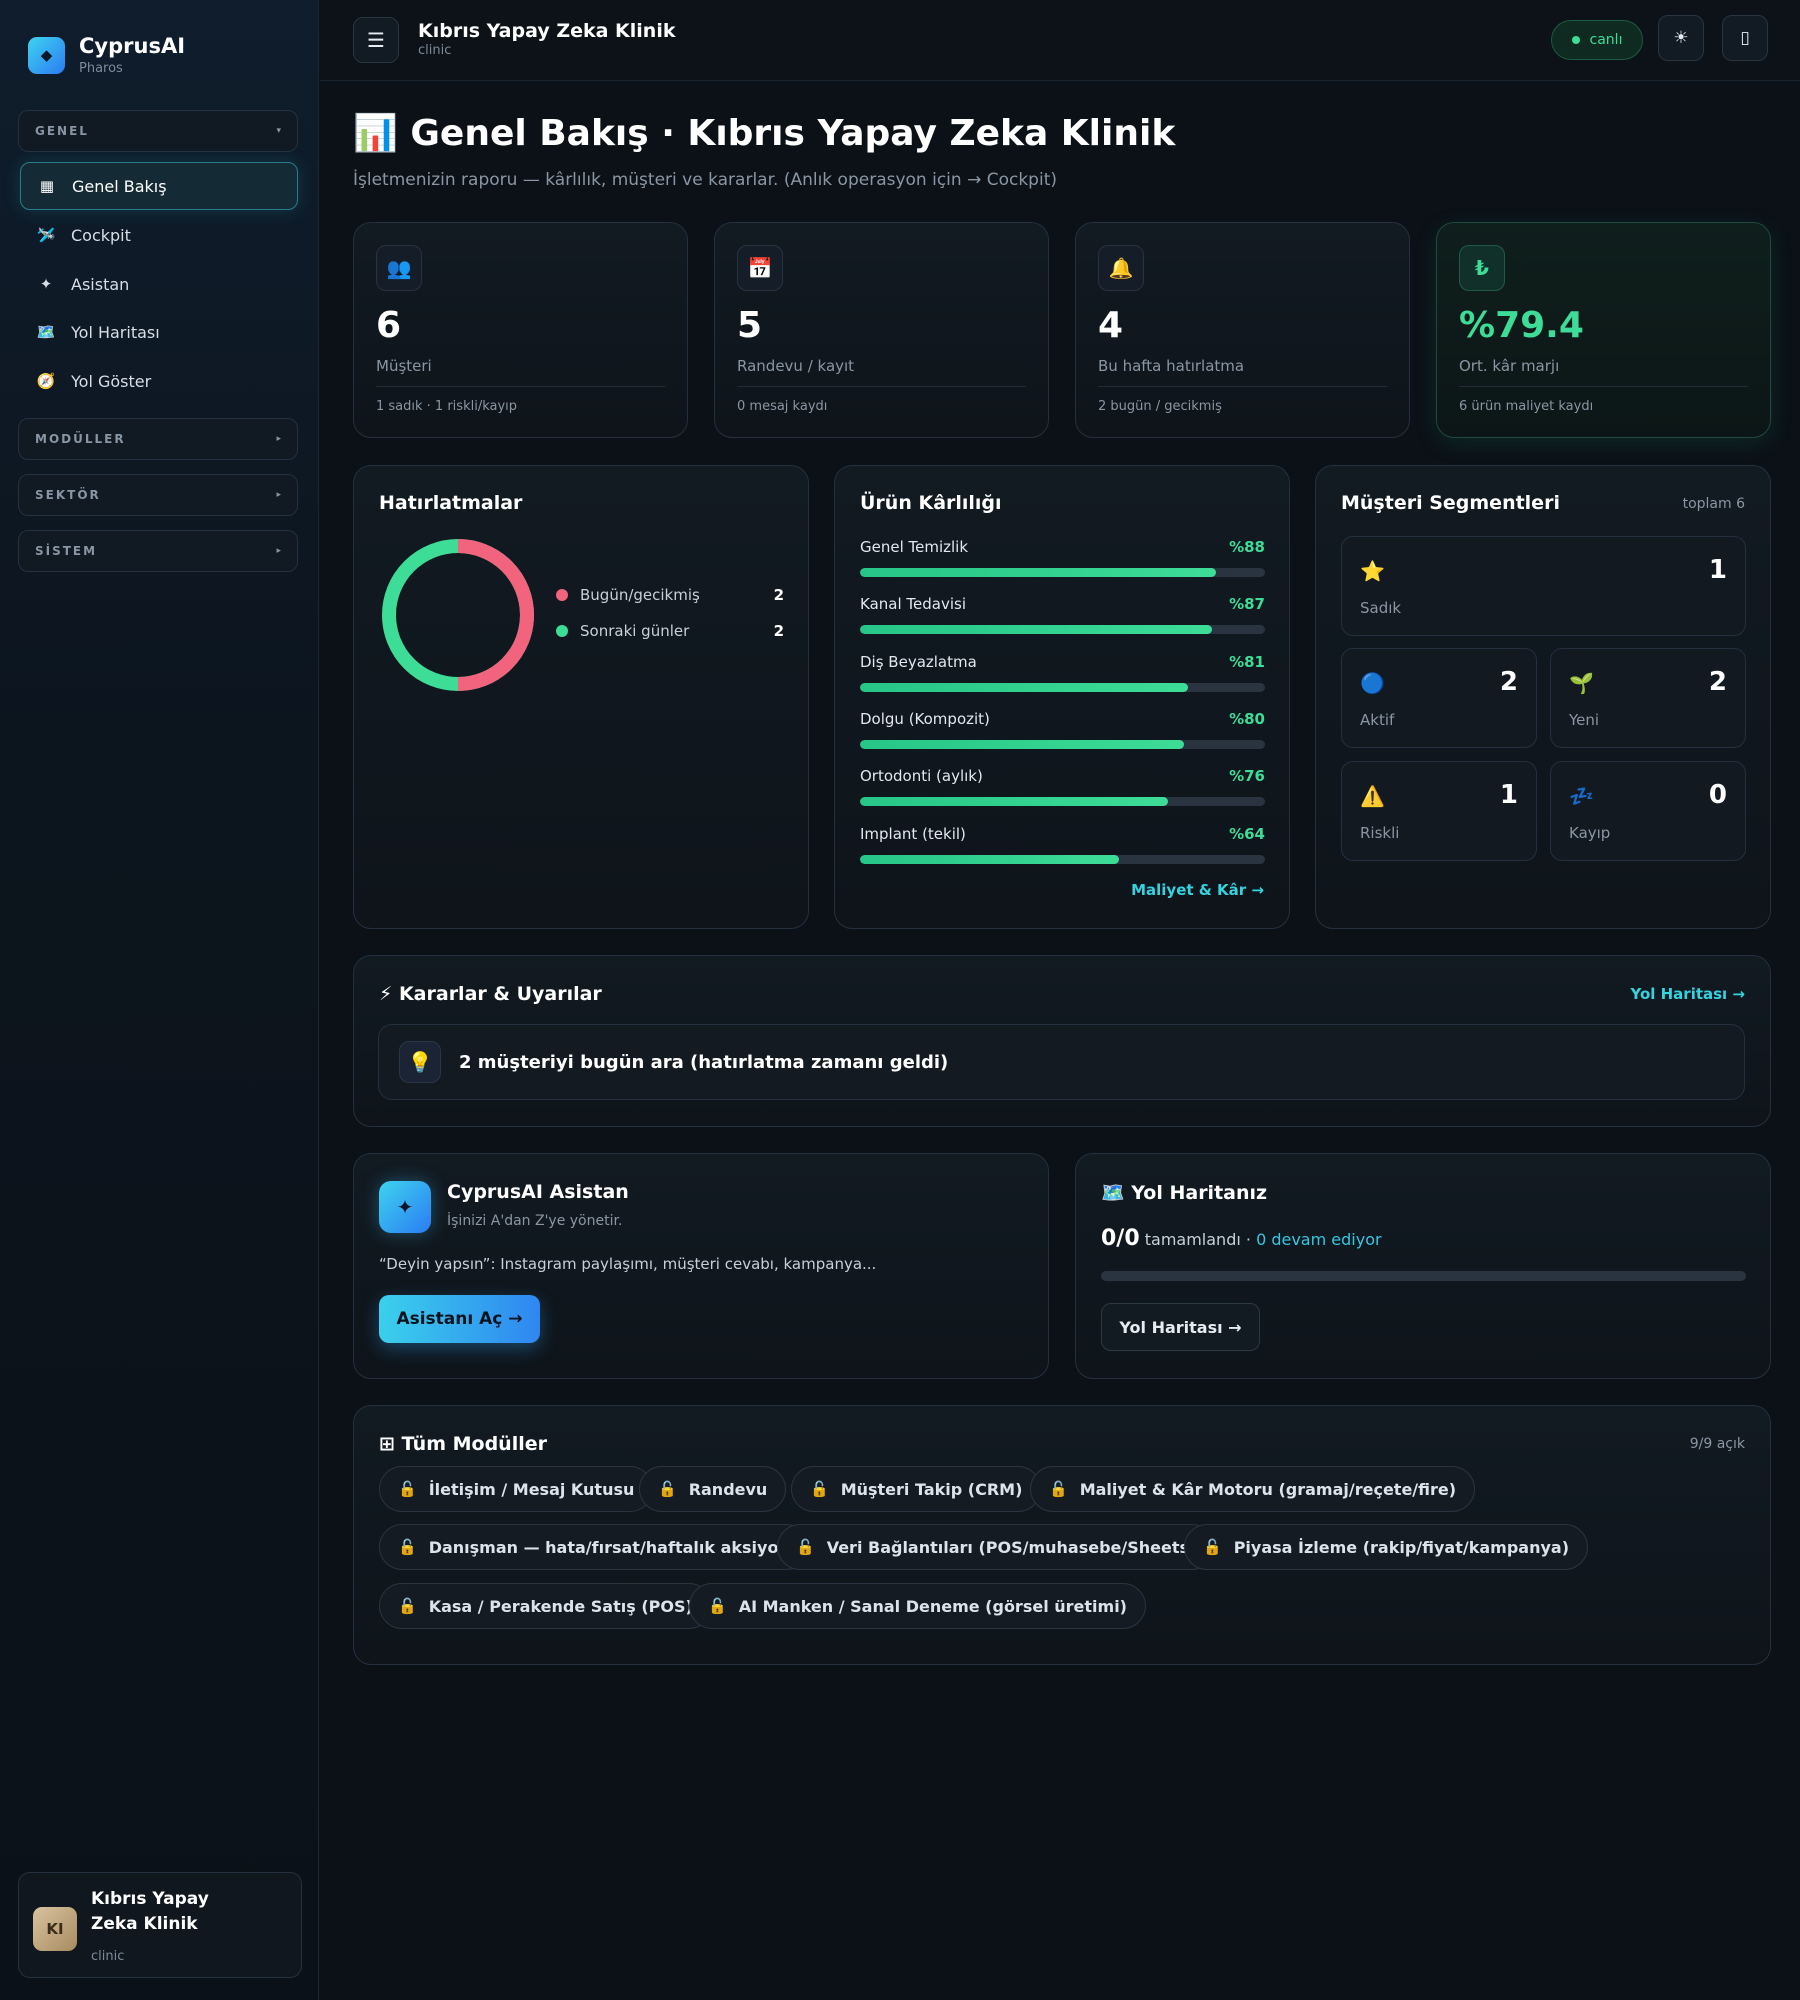 The height and width of the screenshot is (2000, 1800). I want to click on kpi-footnote: 6 ürün maliyet kaydı, so click(1526, 406).